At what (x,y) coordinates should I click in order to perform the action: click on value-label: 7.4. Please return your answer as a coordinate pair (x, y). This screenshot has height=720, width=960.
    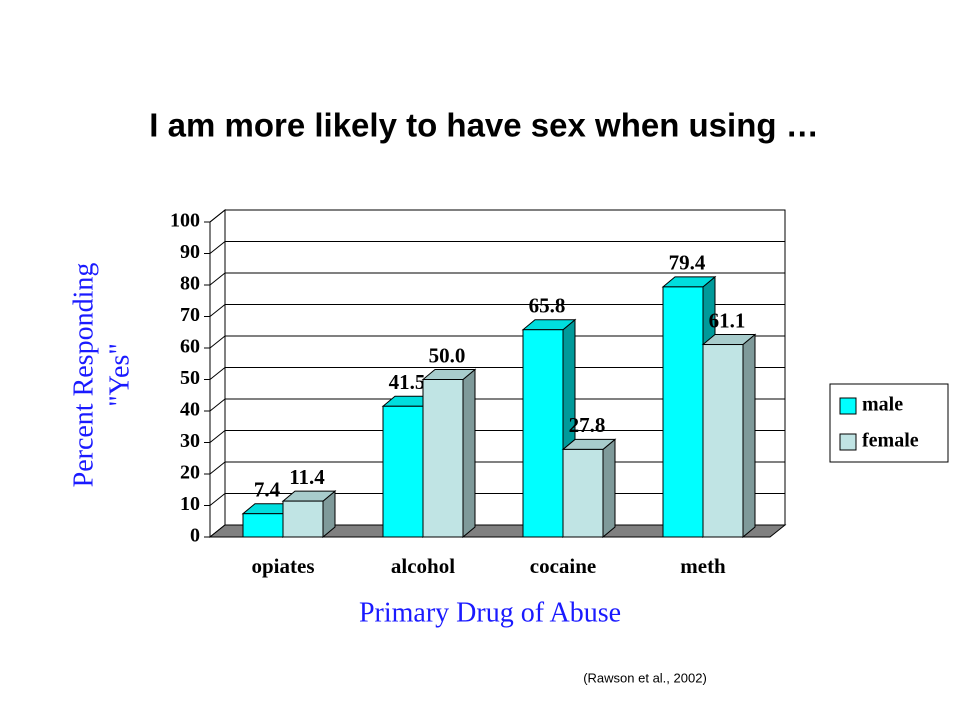
    Looking at the image, I should click on (267, 490).